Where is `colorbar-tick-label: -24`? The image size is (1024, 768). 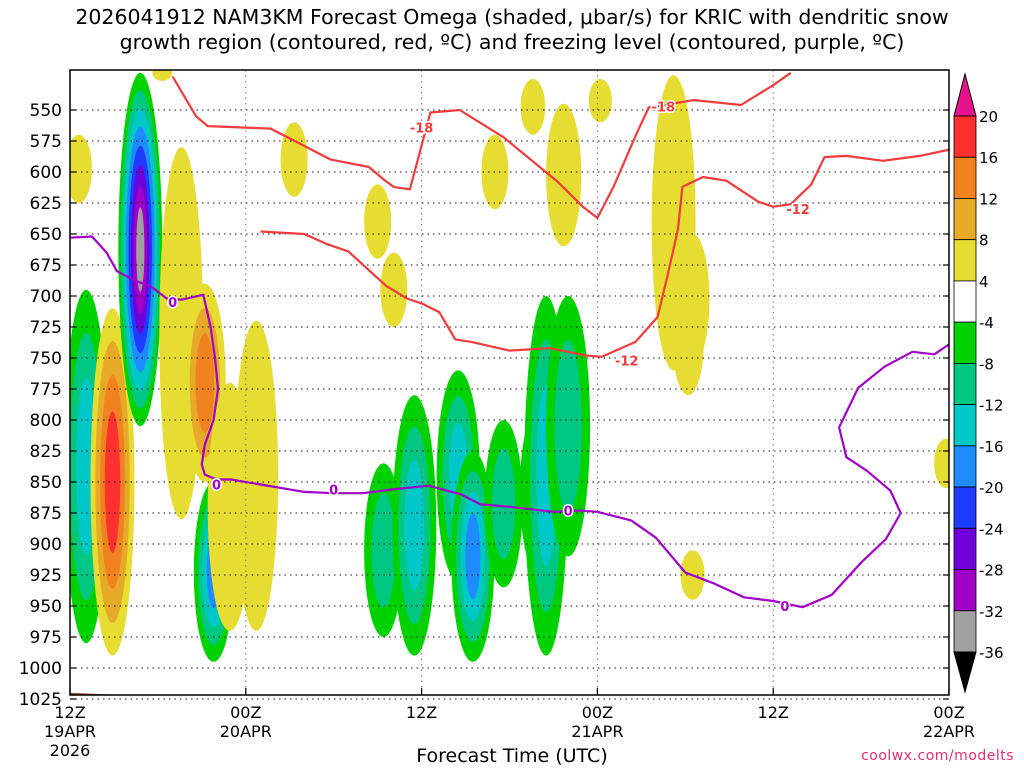
colorbar-tick-label: -24 is located at coordinates (991, 529).